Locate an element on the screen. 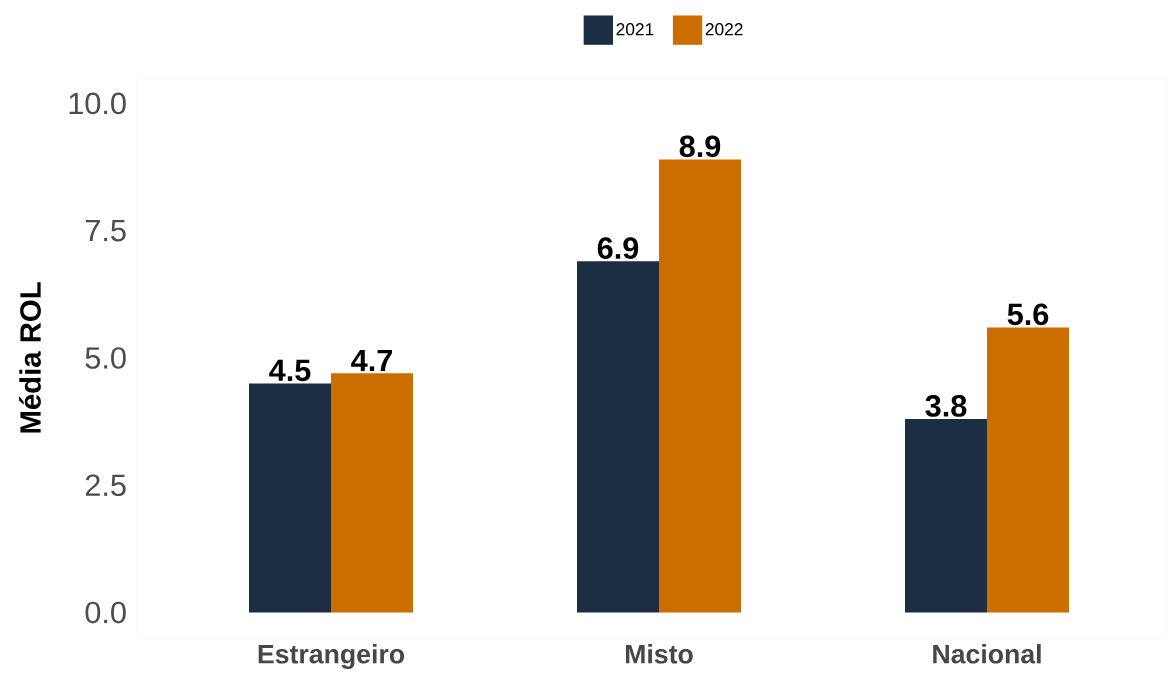  y-tick-label: 7.5 is located at coordinates (105, 231).